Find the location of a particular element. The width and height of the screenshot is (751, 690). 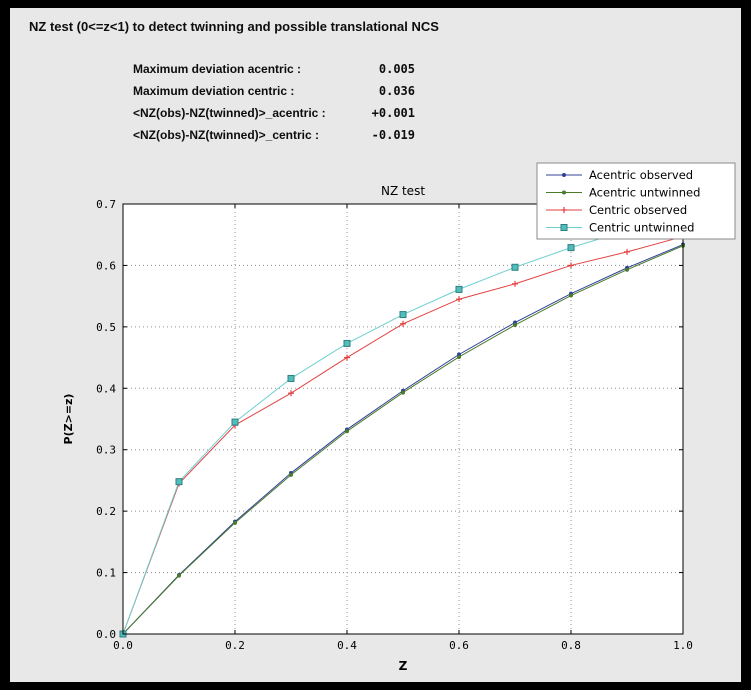

stat-row: <NZ(obs)-NZ(twinned)>_acentric : +0.001 is located at coordinates (274, 113).